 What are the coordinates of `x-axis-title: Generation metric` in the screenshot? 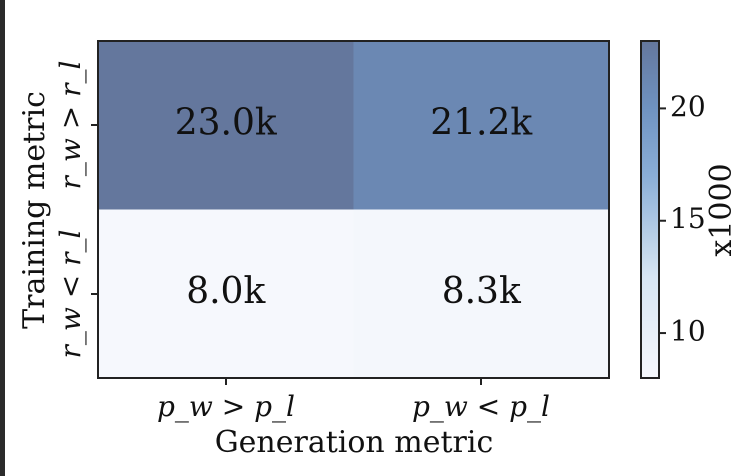 It's located at (354, 442).